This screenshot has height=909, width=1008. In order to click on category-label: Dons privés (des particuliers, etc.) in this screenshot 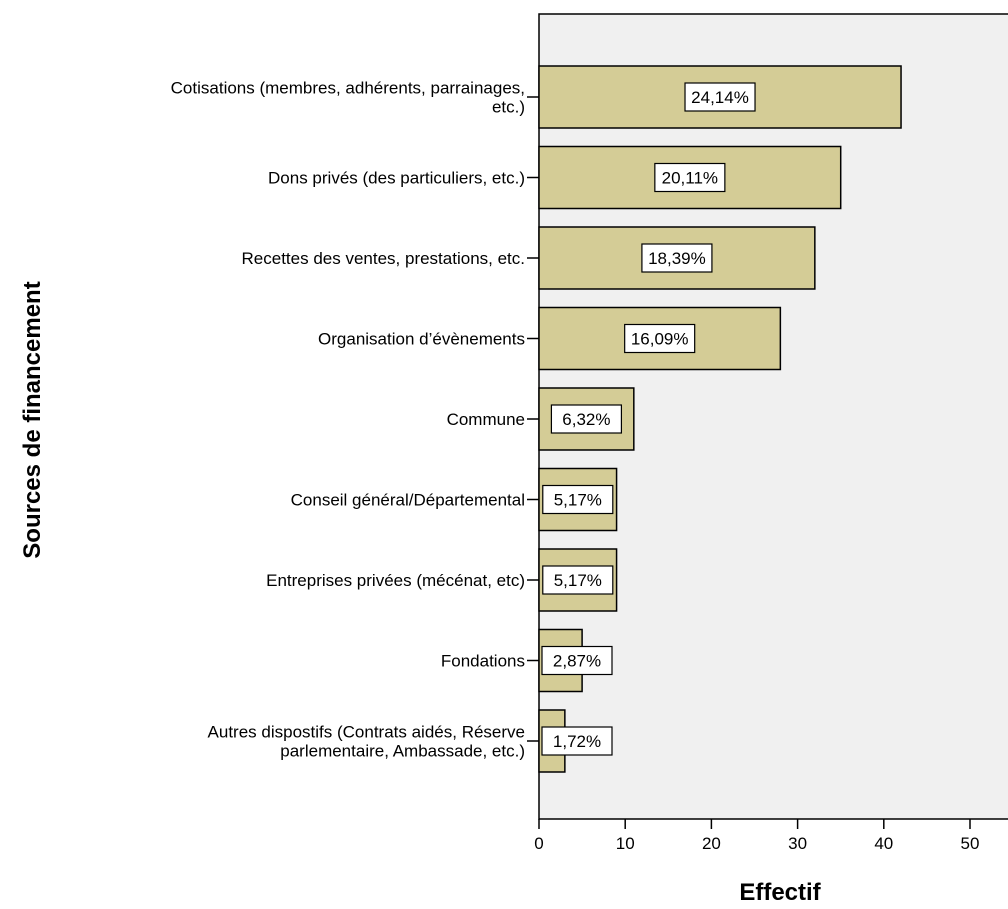, I will do `click(396, 178)`.